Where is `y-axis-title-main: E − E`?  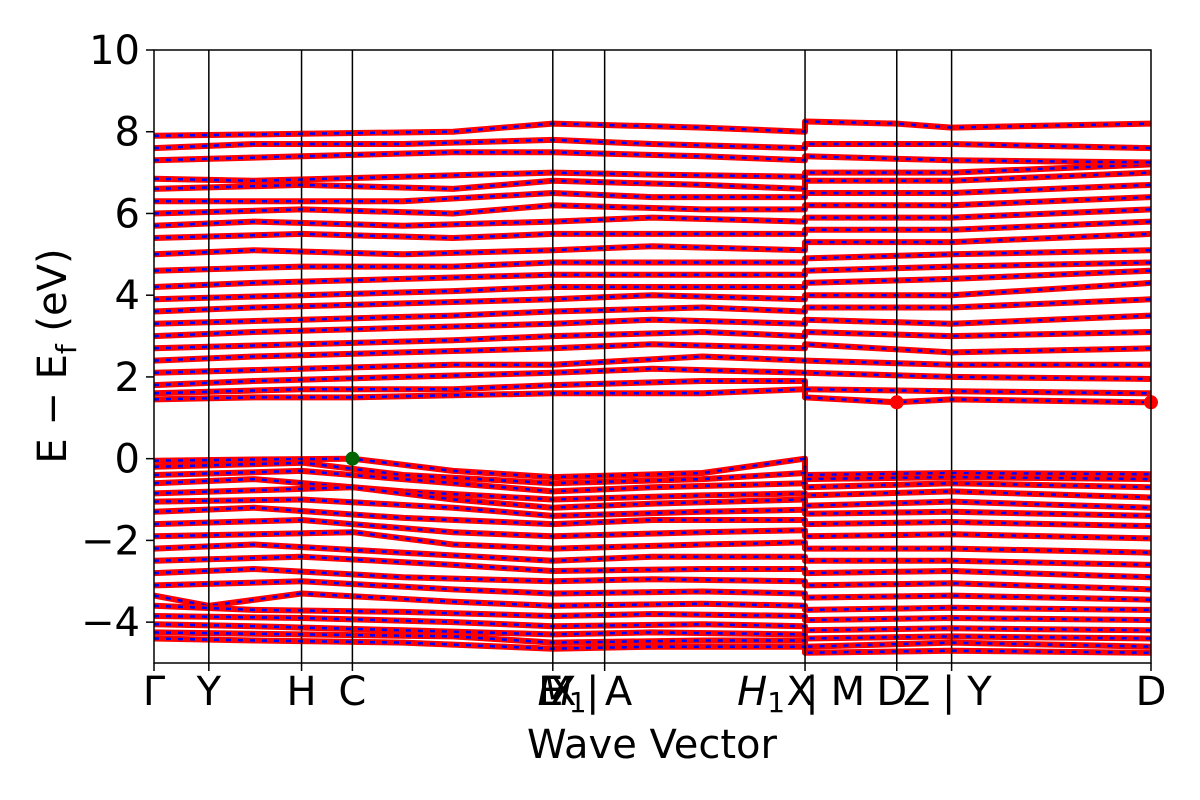 y-axis-title-main: E − E is located at coordinates (53, 409).